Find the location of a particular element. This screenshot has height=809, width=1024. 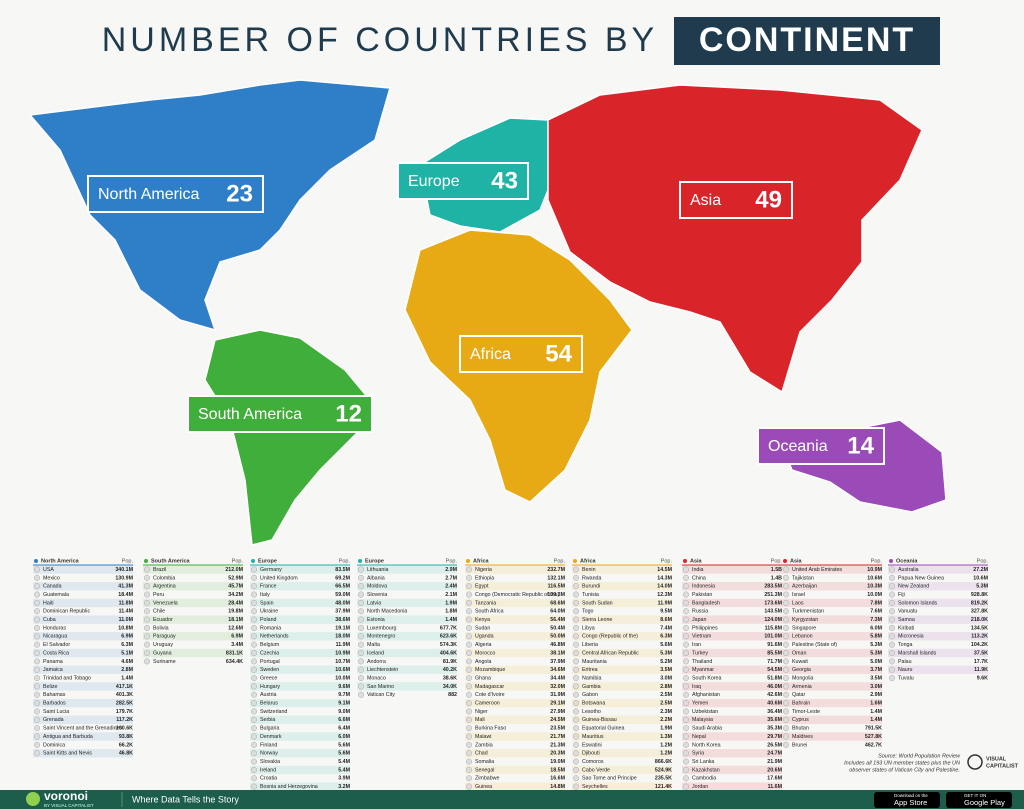

country-name: Solomon Islands is located at coordinates (918, 603).